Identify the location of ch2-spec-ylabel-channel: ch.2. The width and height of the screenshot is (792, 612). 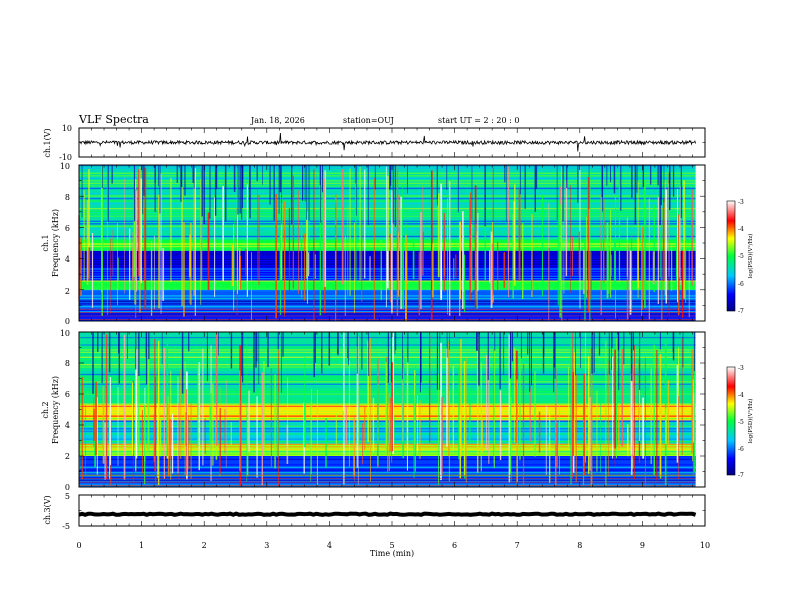
(45, 409).